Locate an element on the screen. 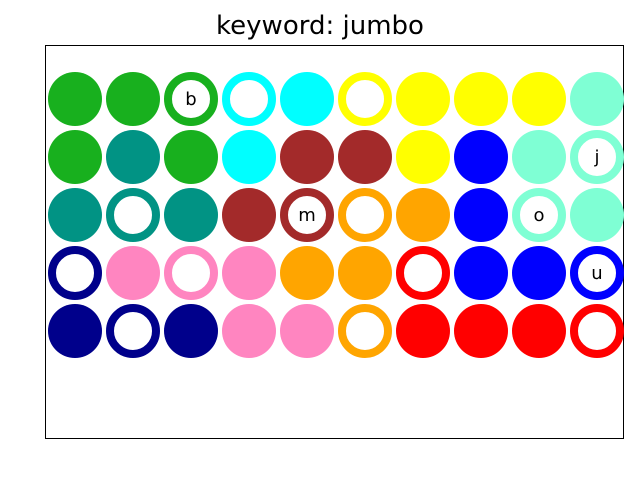 Image resolution: width=640 pixels, height=480 pixels. ring-cell: m is located at coordinates (307, 215).